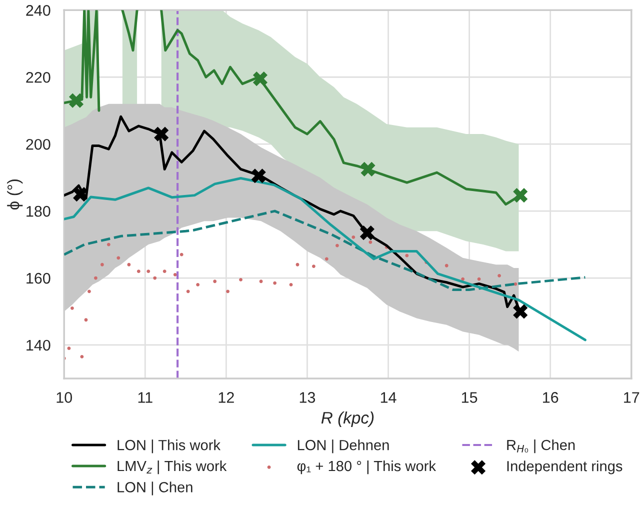 This screenshot has height=508, width=641. What do you see at coordinates (15, 194) in the screenshot?
I see `y-axis-title: ϕ (°)` at bounding box center [15, 194].